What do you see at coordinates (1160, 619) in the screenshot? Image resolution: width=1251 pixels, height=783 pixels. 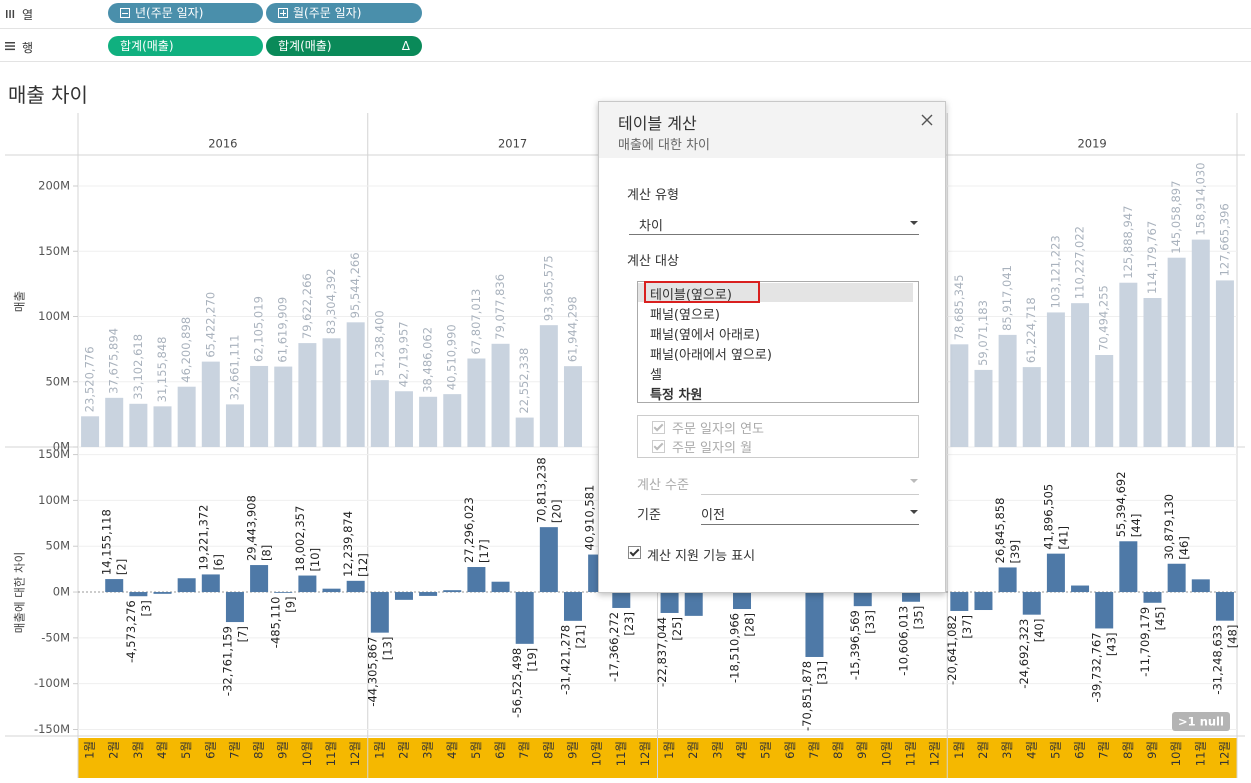 I see `index-label: [45]` at bounding box center [1160, 619].